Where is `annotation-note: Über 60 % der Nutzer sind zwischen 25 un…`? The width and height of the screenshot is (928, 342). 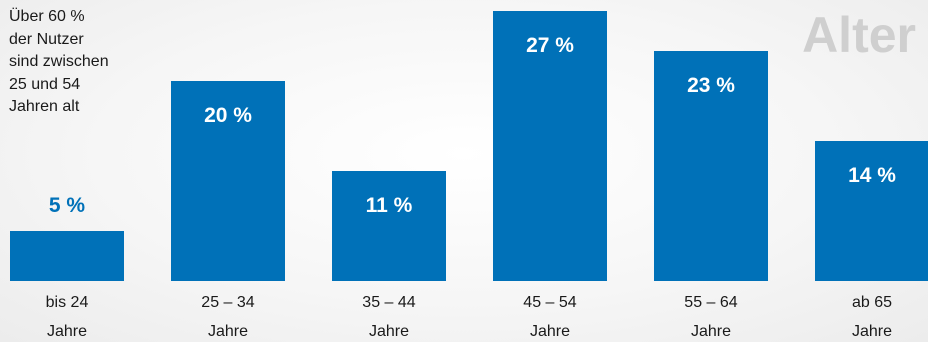 annotation-note: Über 60 % der Nutzer sind zwischen 25 un… is located at coordinates (84, 62).